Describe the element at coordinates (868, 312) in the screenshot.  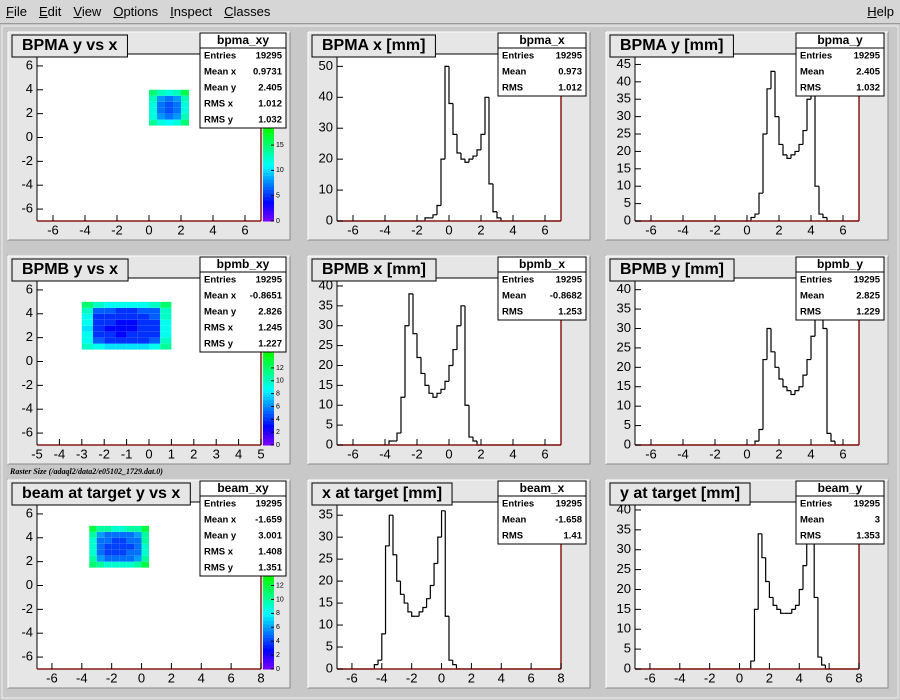
I see `stats-value: 1.229` at that location.